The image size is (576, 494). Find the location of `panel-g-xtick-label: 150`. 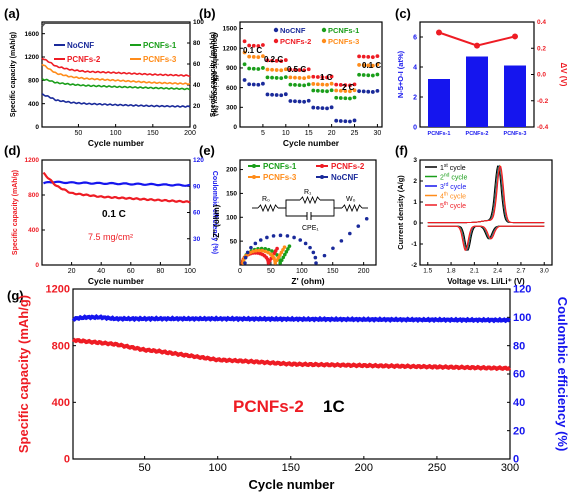

panel-g-xtick-label: 150 is located at coordinates (291, 468).